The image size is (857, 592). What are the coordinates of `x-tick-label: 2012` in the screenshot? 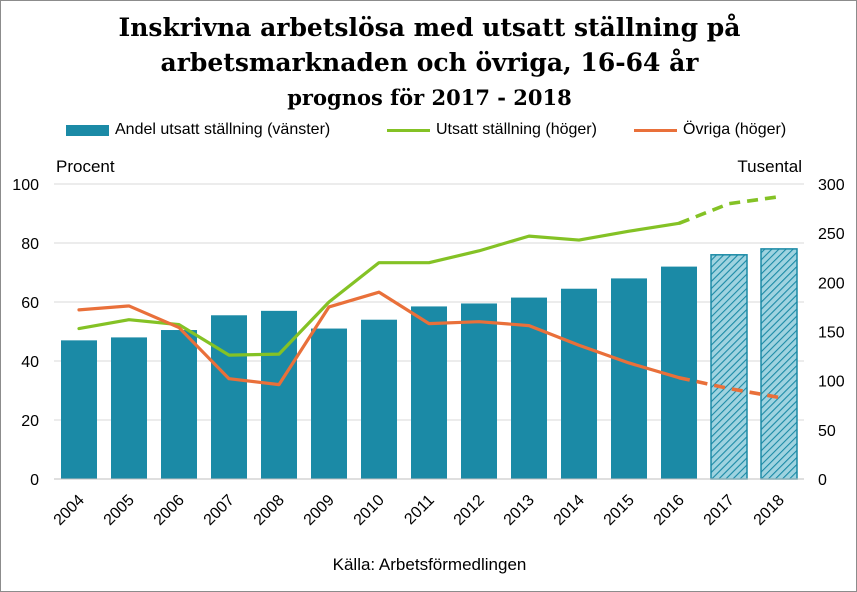 It's located at (469, 510).